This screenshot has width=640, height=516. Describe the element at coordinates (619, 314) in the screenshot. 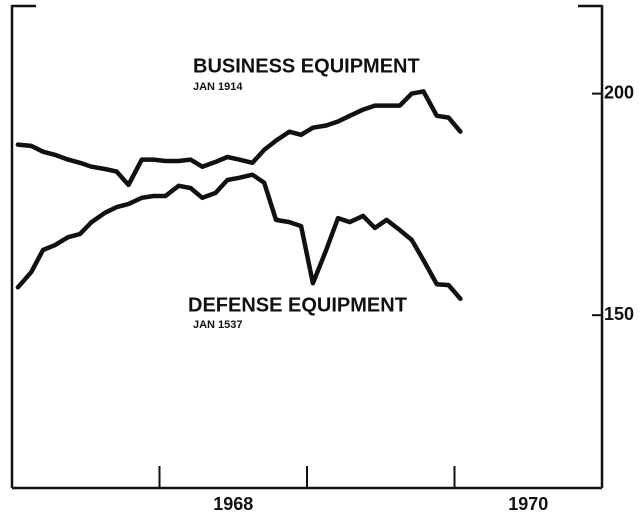

I see `y-tick-label: 150` at that location.